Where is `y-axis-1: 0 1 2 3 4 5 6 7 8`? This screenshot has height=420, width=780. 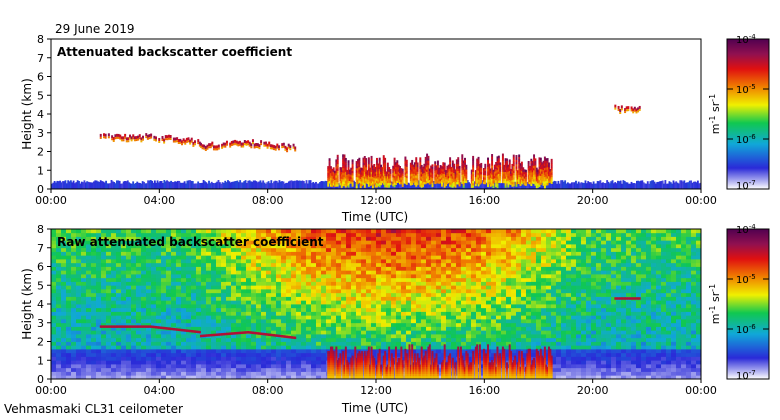
y-axis-1: 0 1 2 3 4 5 6 7 8 is located at coordinates (44, 114).